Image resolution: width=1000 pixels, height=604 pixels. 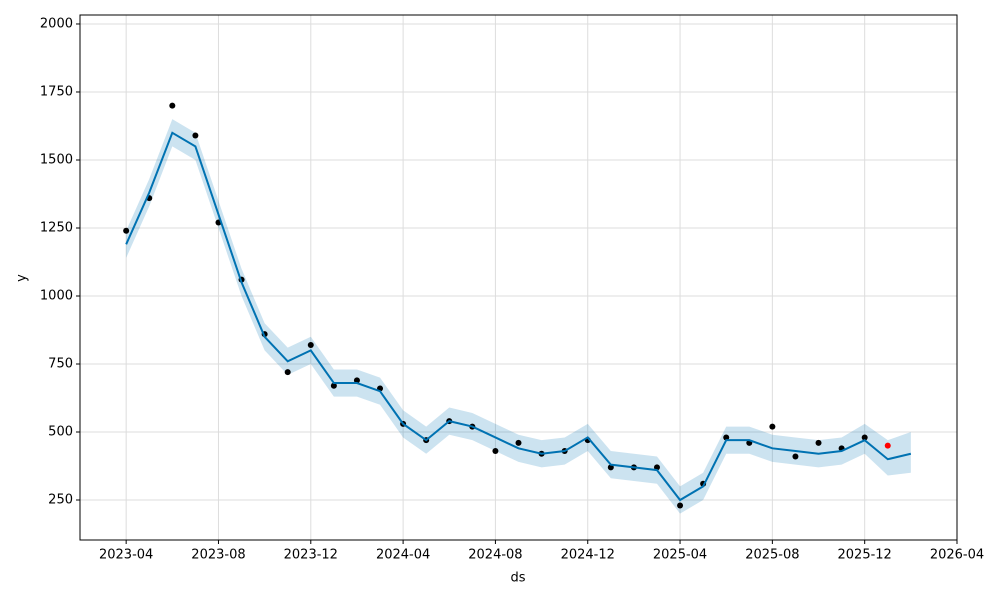 I want to click on y-tick-label: 250, so click(x=60, y=500).